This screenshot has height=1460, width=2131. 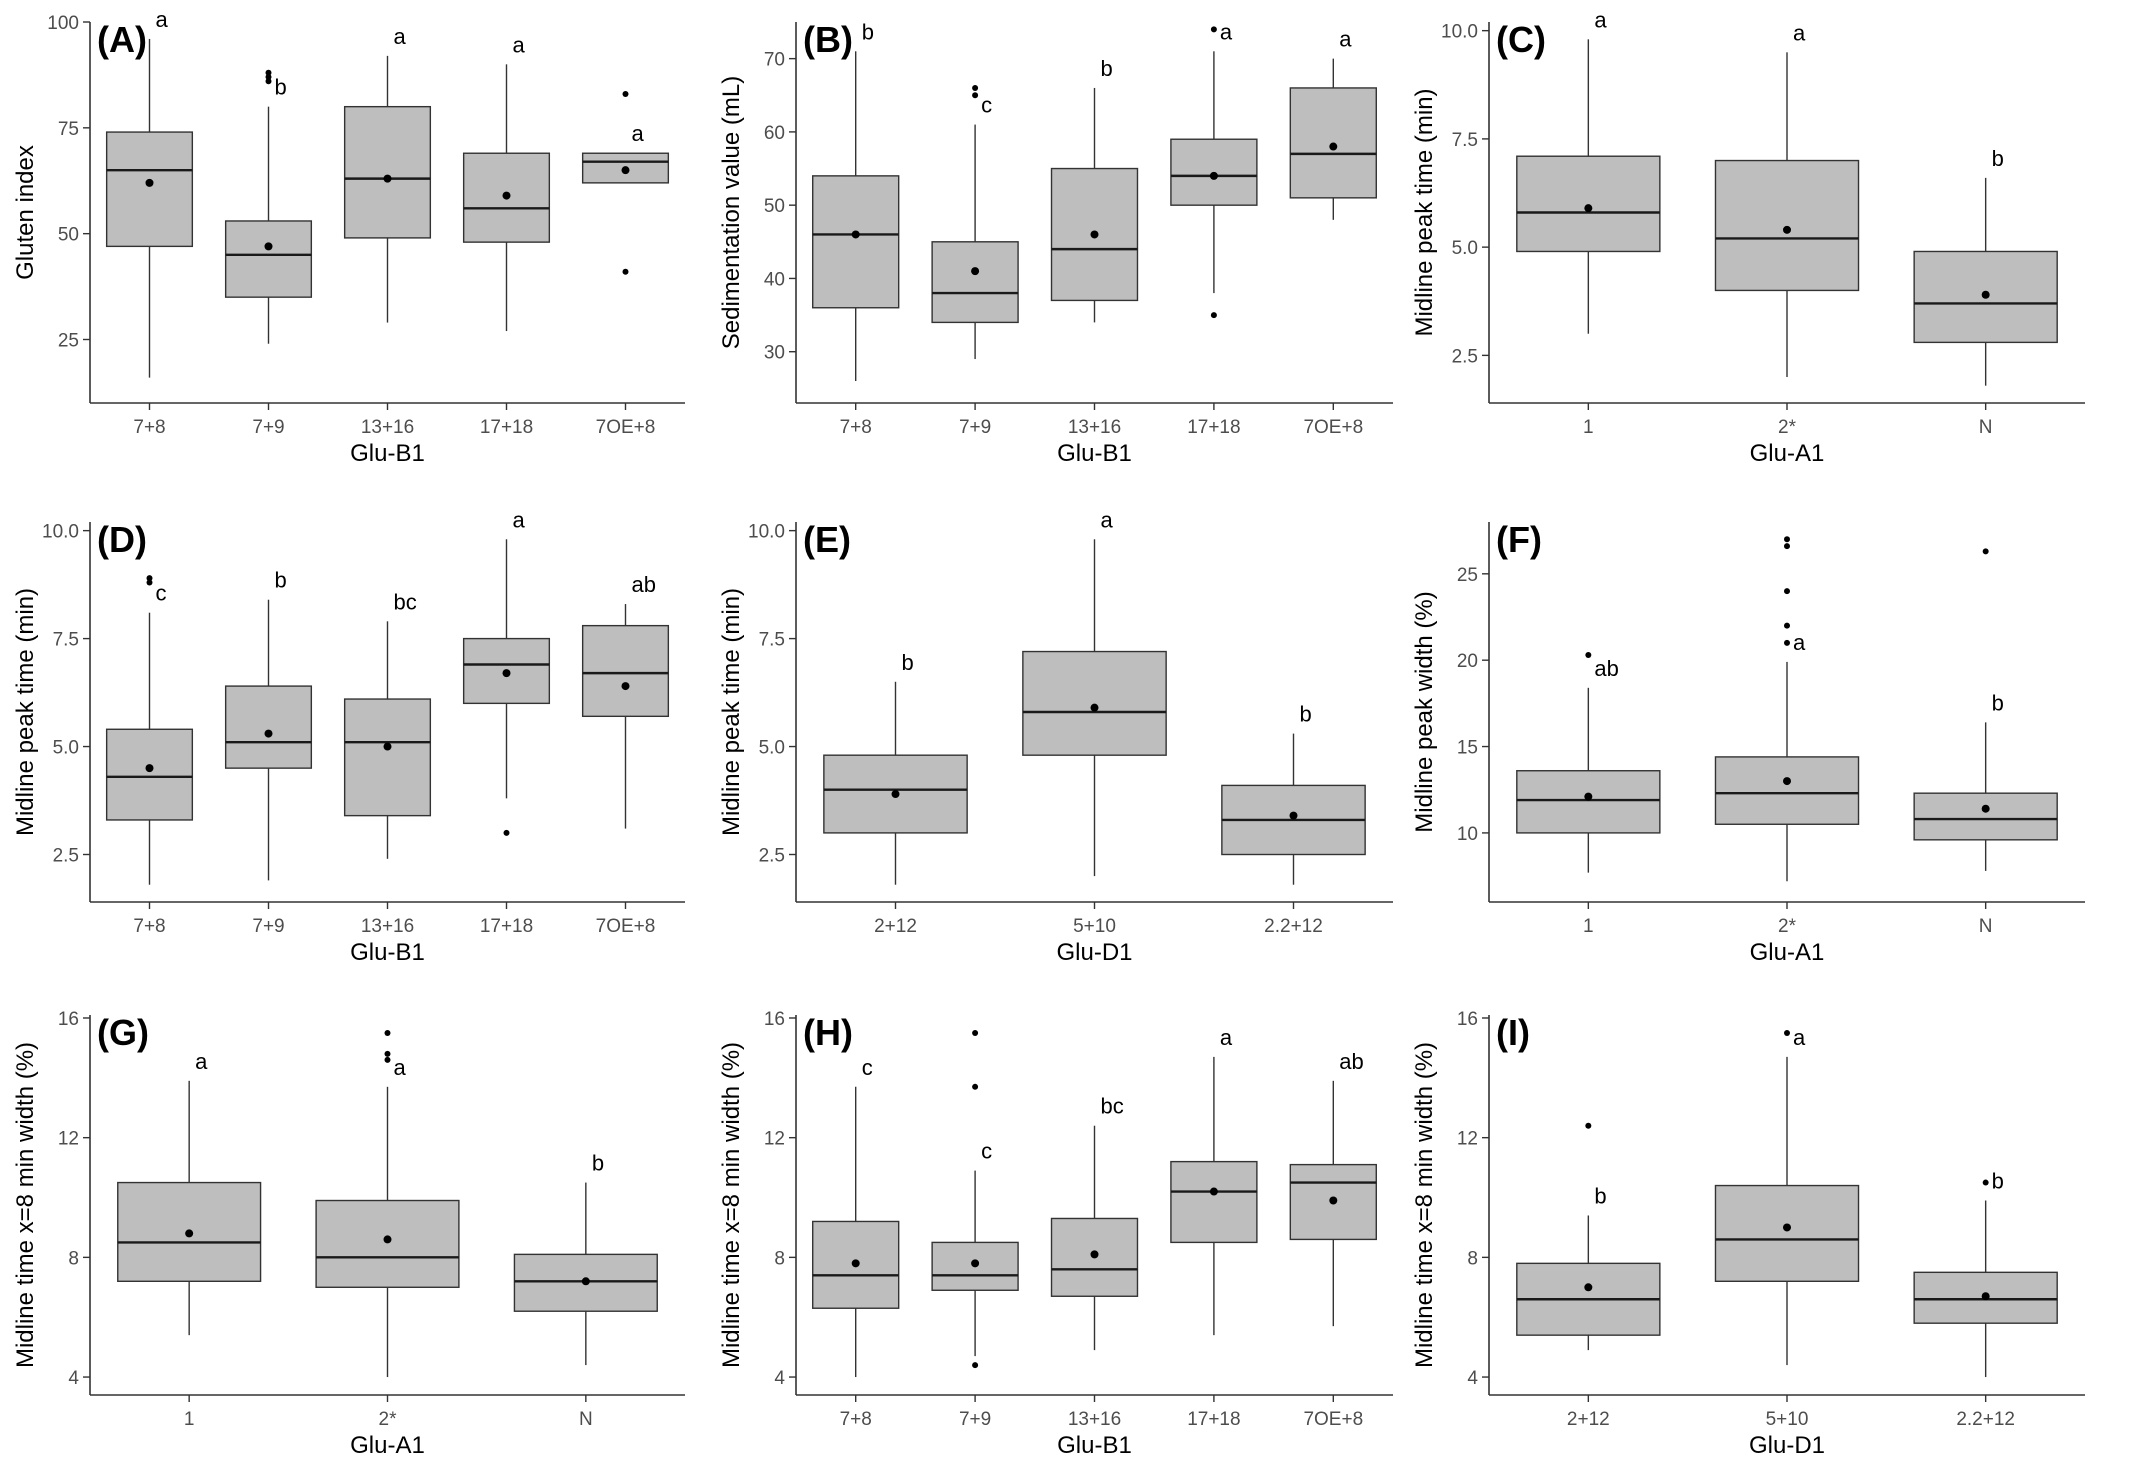 What do you see at coordinates (387, 1203) in the screenshot?
I see `box-2*: a` at bounding box center [387, 1203].